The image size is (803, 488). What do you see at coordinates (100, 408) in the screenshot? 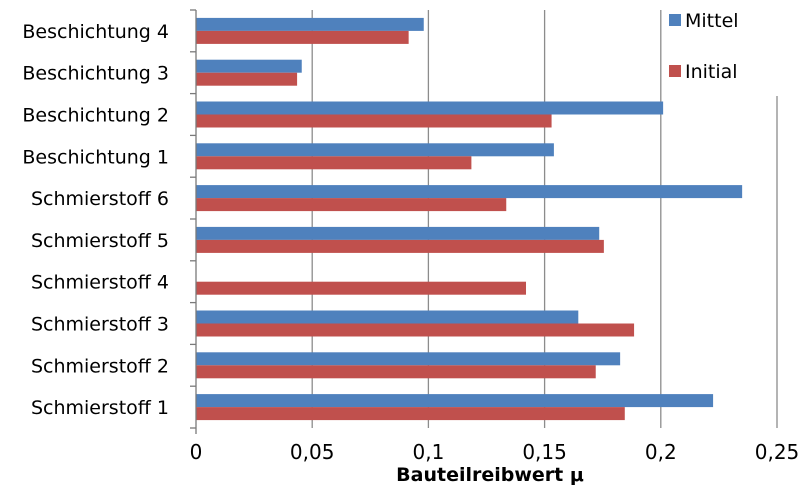
I see `category-label: Schmierstoff 1` at bounding box center [100, 408].